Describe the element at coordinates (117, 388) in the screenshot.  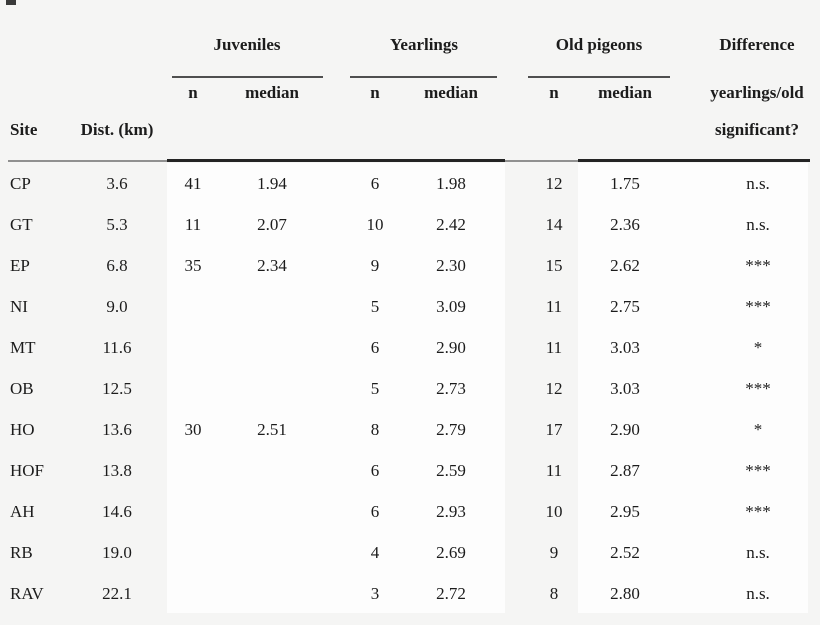
I see `cell-dist: 12.5` at that location.